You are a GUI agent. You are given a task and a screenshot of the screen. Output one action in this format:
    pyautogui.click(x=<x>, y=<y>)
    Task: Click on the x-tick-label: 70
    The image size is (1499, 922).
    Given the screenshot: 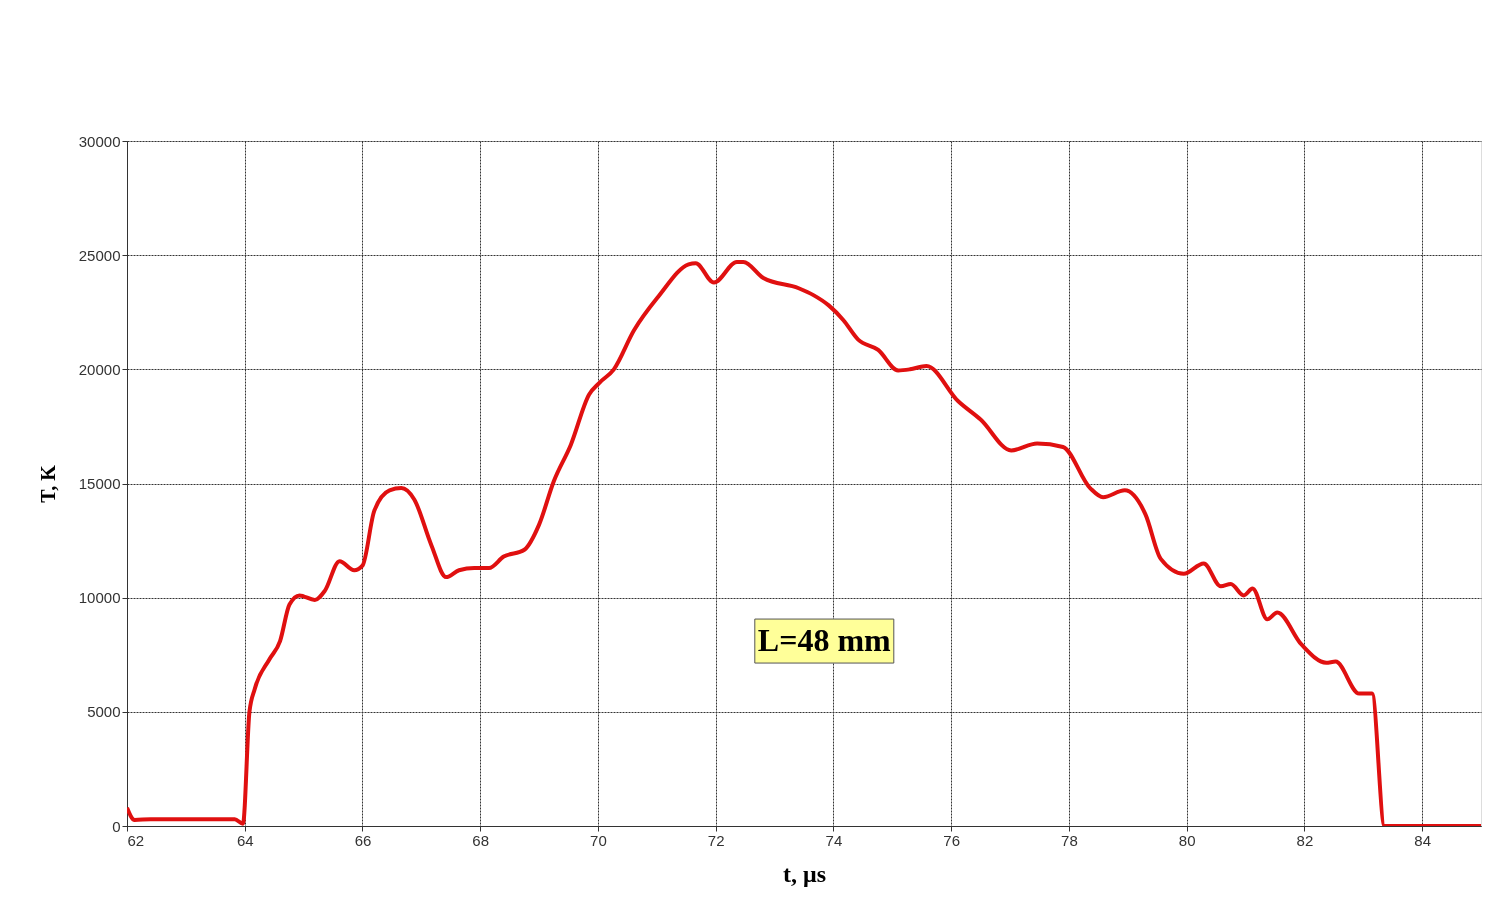 What is the action you would take?
    pyautogui.click(x=598, y=840)
    